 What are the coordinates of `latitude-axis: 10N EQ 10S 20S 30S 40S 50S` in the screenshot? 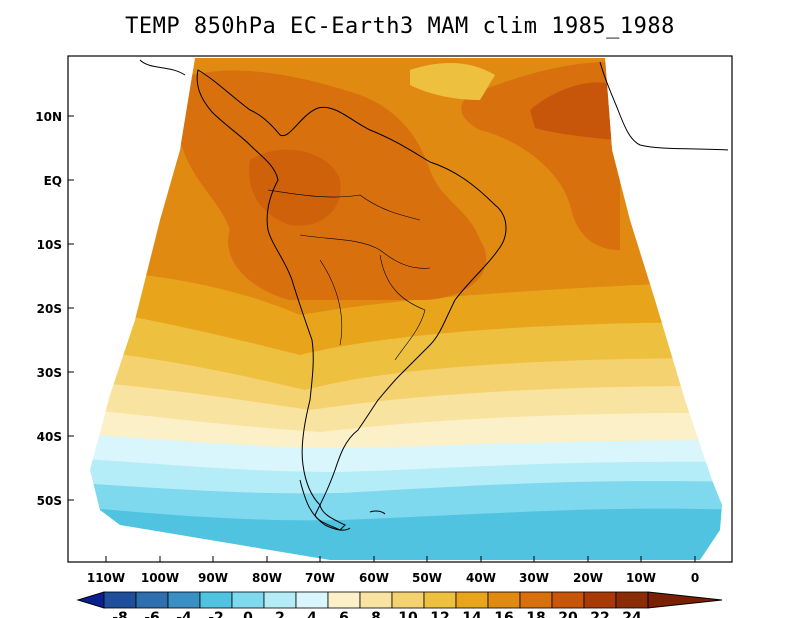 It's located at (54, 309).